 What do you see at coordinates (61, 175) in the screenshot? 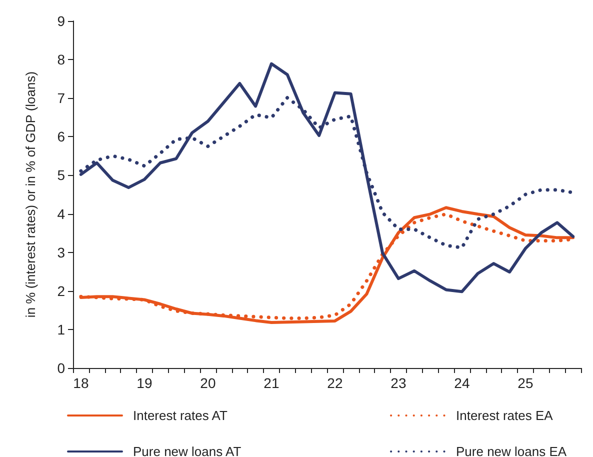
I see `y-tick-label: 5` at bounding box center [61, 175].